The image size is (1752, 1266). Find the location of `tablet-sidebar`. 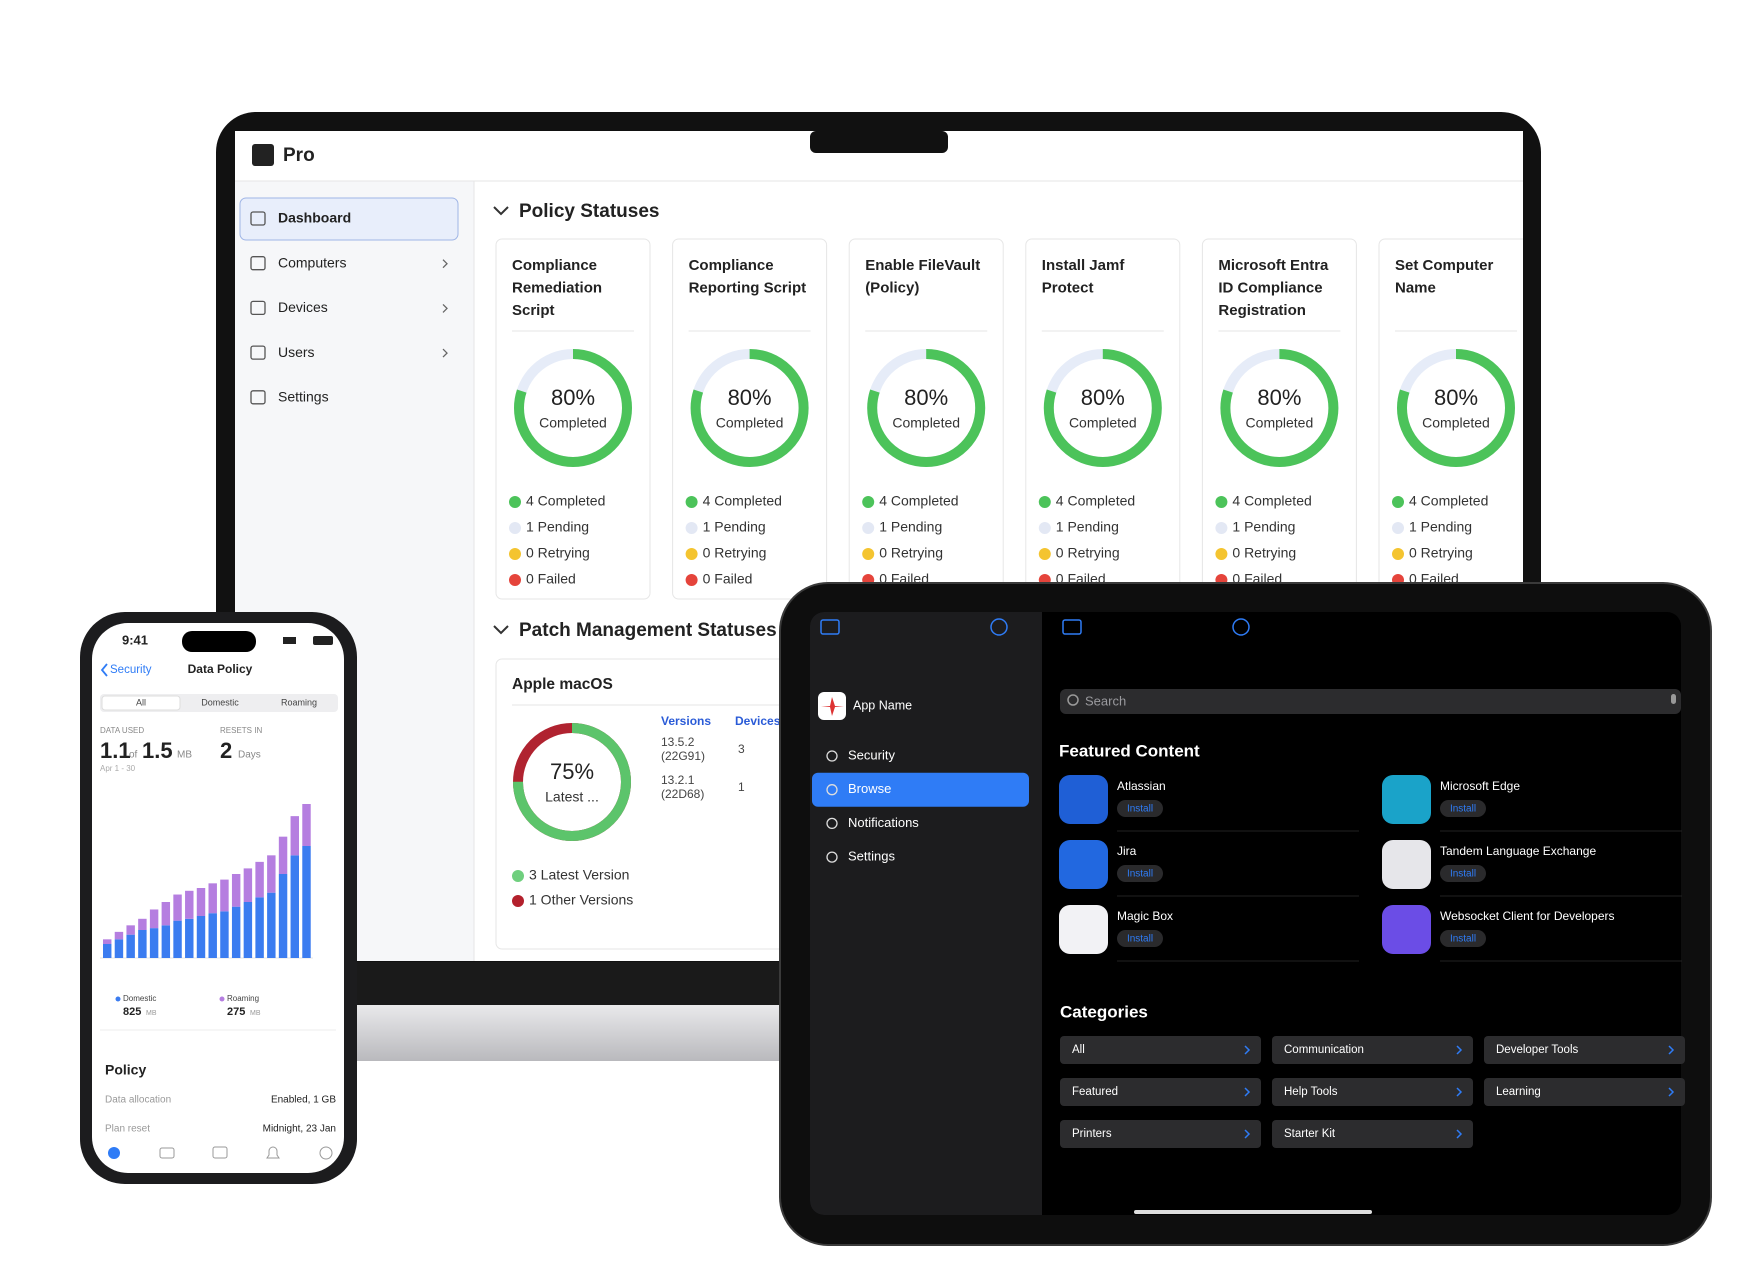

tablet-sidebar is located at coordinates (926, 913).